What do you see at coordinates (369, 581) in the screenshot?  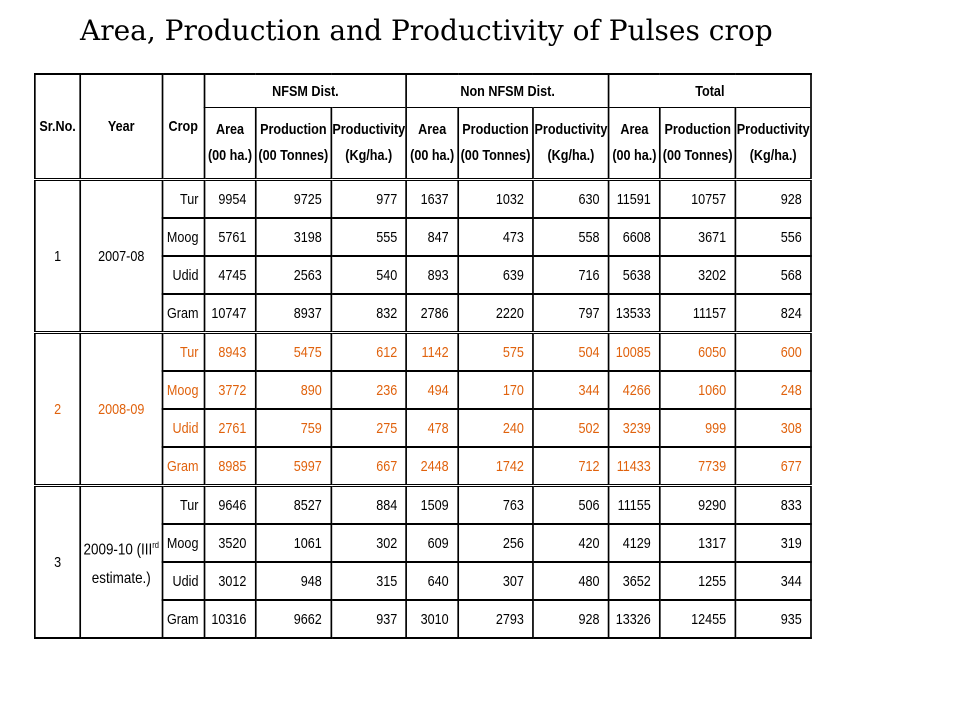 I see `cell-value: 315` at bounding box center [369, 581].